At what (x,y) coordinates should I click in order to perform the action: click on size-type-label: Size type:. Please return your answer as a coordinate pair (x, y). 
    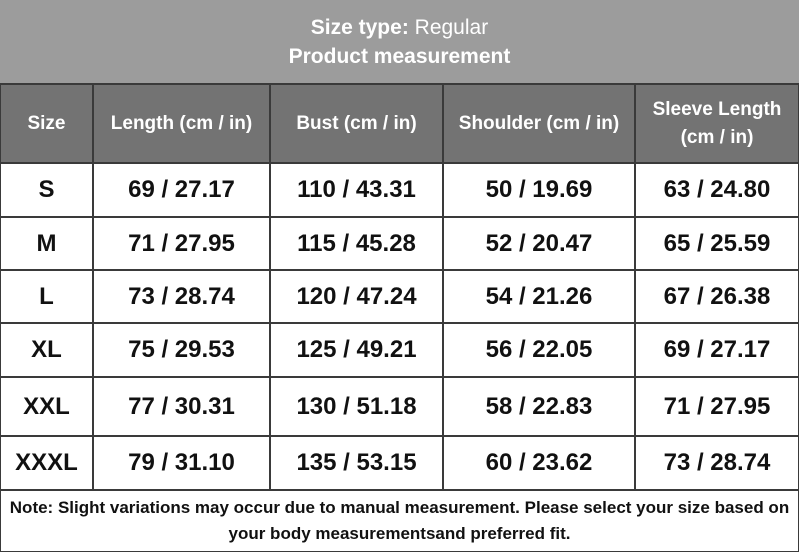
    Looking at the image, I should click on (359, 27).